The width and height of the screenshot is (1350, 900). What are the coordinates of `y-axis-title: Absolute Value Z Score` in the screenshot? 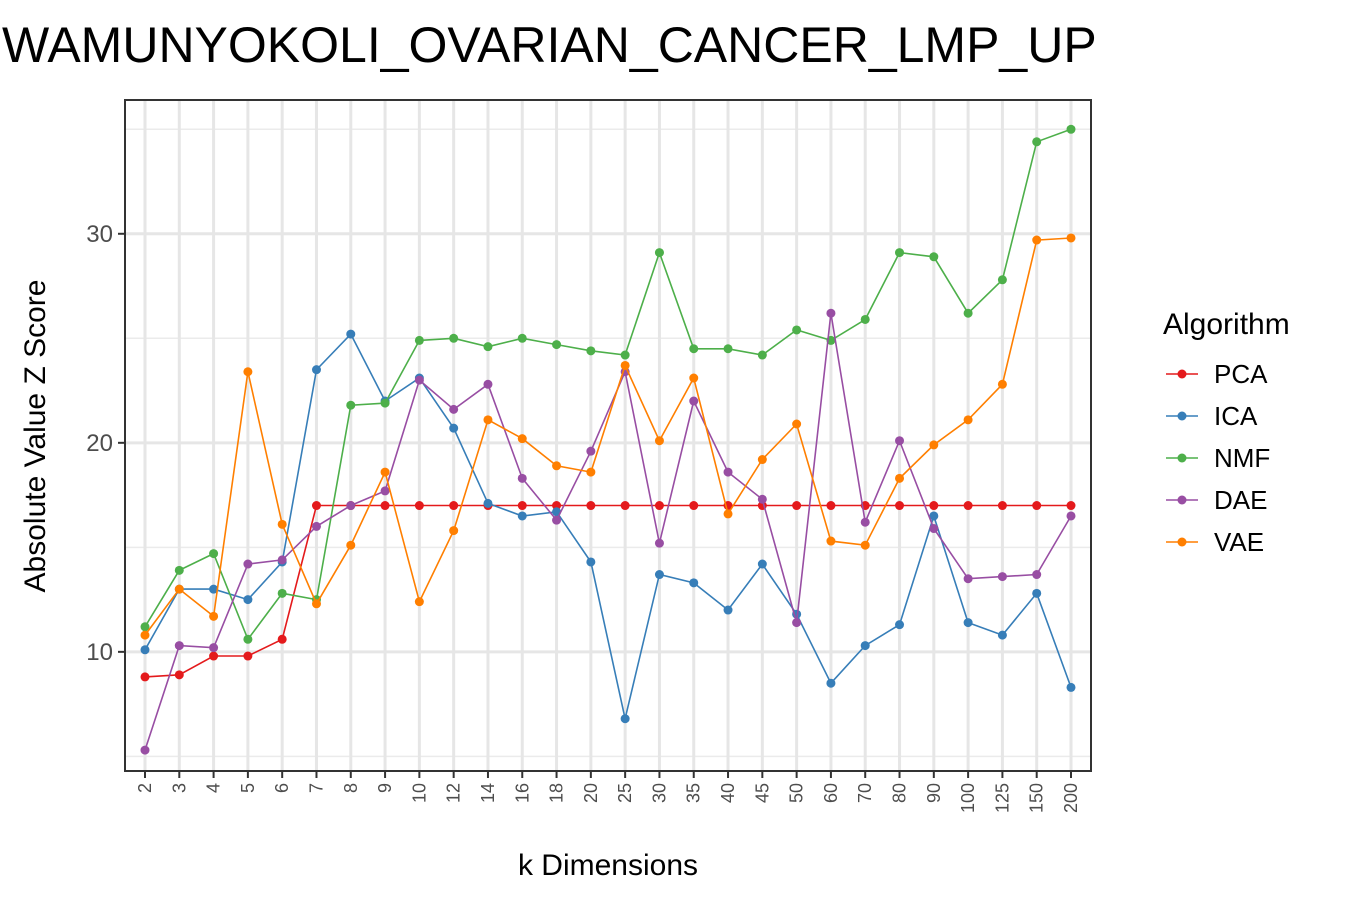 It's located at (35, 436).